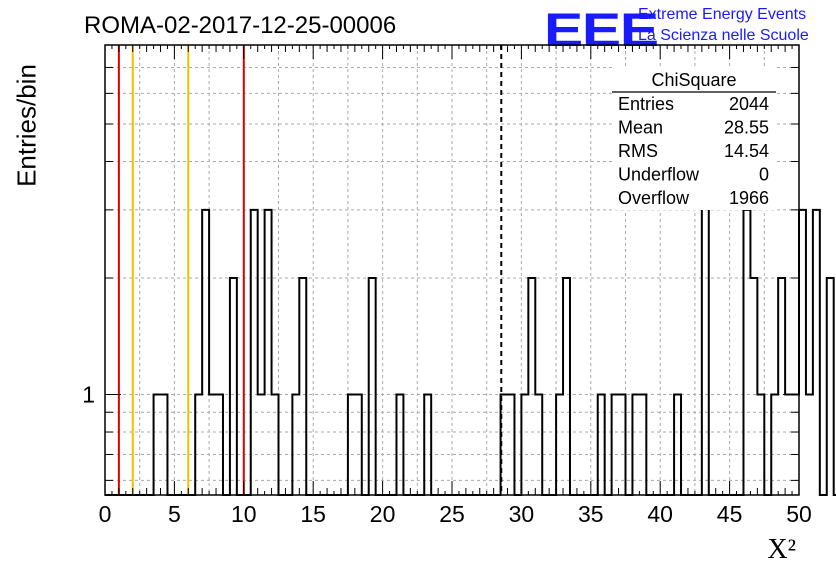  Describe the element at coordinates (749, 198) in the screenshot. I see `stats-row-value: 1966` at that location.